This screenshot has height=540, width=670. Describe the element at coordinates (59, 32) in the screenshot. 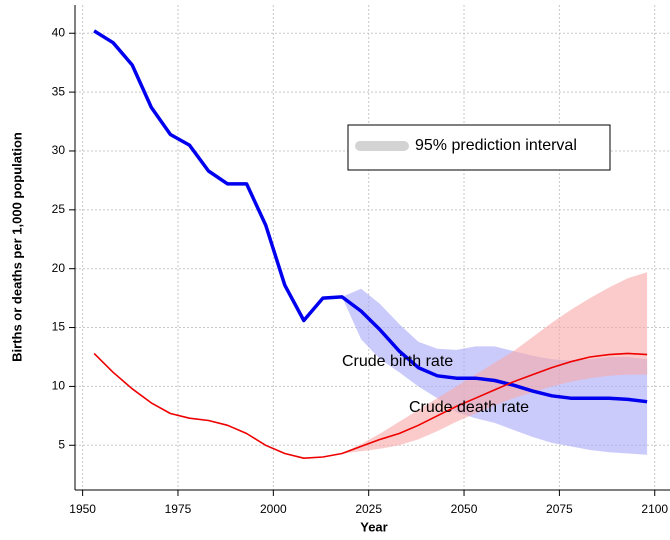

I see `y-tick-label: 40` at that location.